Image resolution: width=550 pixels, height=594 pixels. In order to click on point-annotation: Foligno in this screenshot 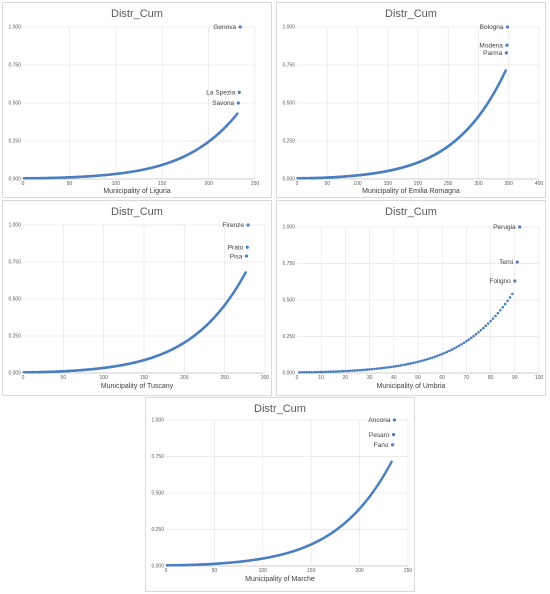, I will do `click(500, 281)`.